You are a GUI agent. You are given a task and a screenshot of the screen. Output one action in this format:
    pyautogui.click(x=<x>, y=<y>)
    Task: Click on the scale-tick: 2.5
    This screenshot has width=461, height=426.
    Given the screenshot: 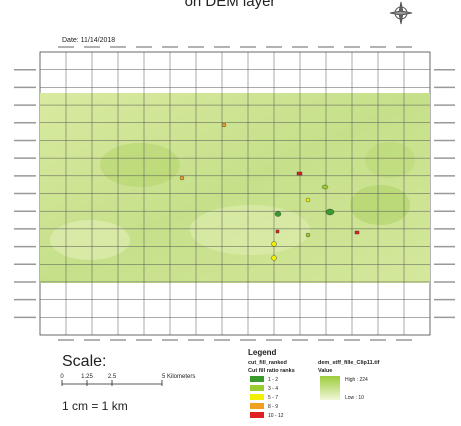 What is the action you would take?
    pyautogui.click(x=112, y=377)
    